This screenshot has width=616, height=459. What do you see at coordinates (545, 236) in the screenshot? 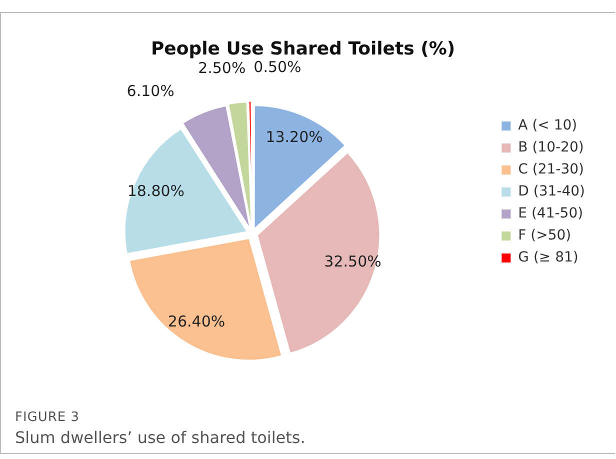
I see `legend-label: F (>50)` at bounding box center [545, 236].